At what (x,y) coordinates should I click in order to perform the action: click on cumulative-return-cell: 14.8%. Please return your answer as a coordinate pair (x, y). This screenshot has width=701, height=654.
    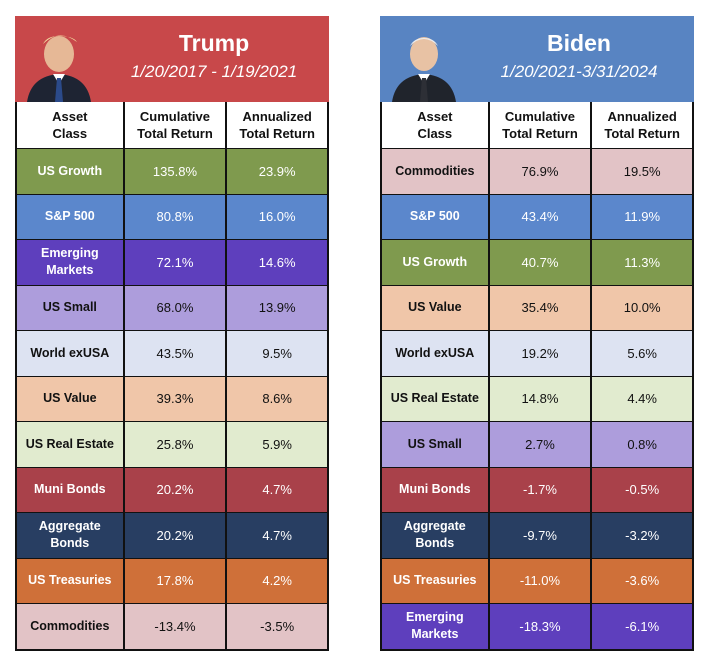
    Looking at the image, I should click on (539, 398).